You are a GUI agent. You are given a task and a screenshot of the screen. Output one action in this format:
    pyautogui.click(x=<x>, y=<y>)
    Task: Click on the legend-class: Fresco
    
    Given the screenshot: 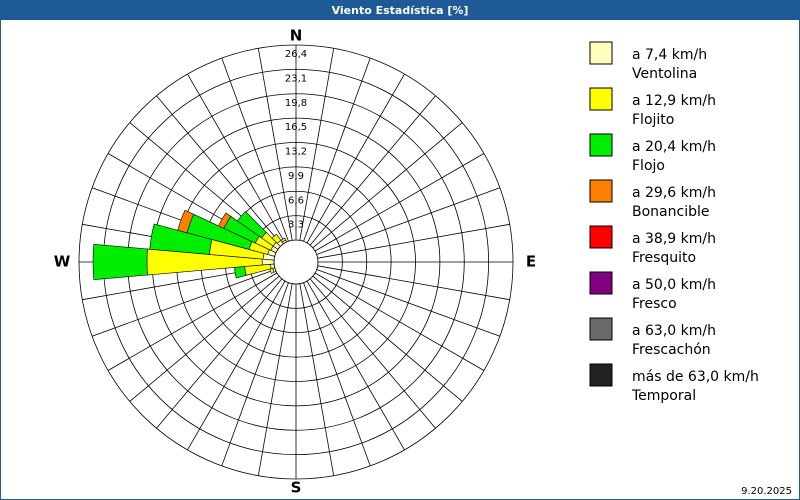 What is the action you would take?
    pyautogui.click(x=654, y=304)
    